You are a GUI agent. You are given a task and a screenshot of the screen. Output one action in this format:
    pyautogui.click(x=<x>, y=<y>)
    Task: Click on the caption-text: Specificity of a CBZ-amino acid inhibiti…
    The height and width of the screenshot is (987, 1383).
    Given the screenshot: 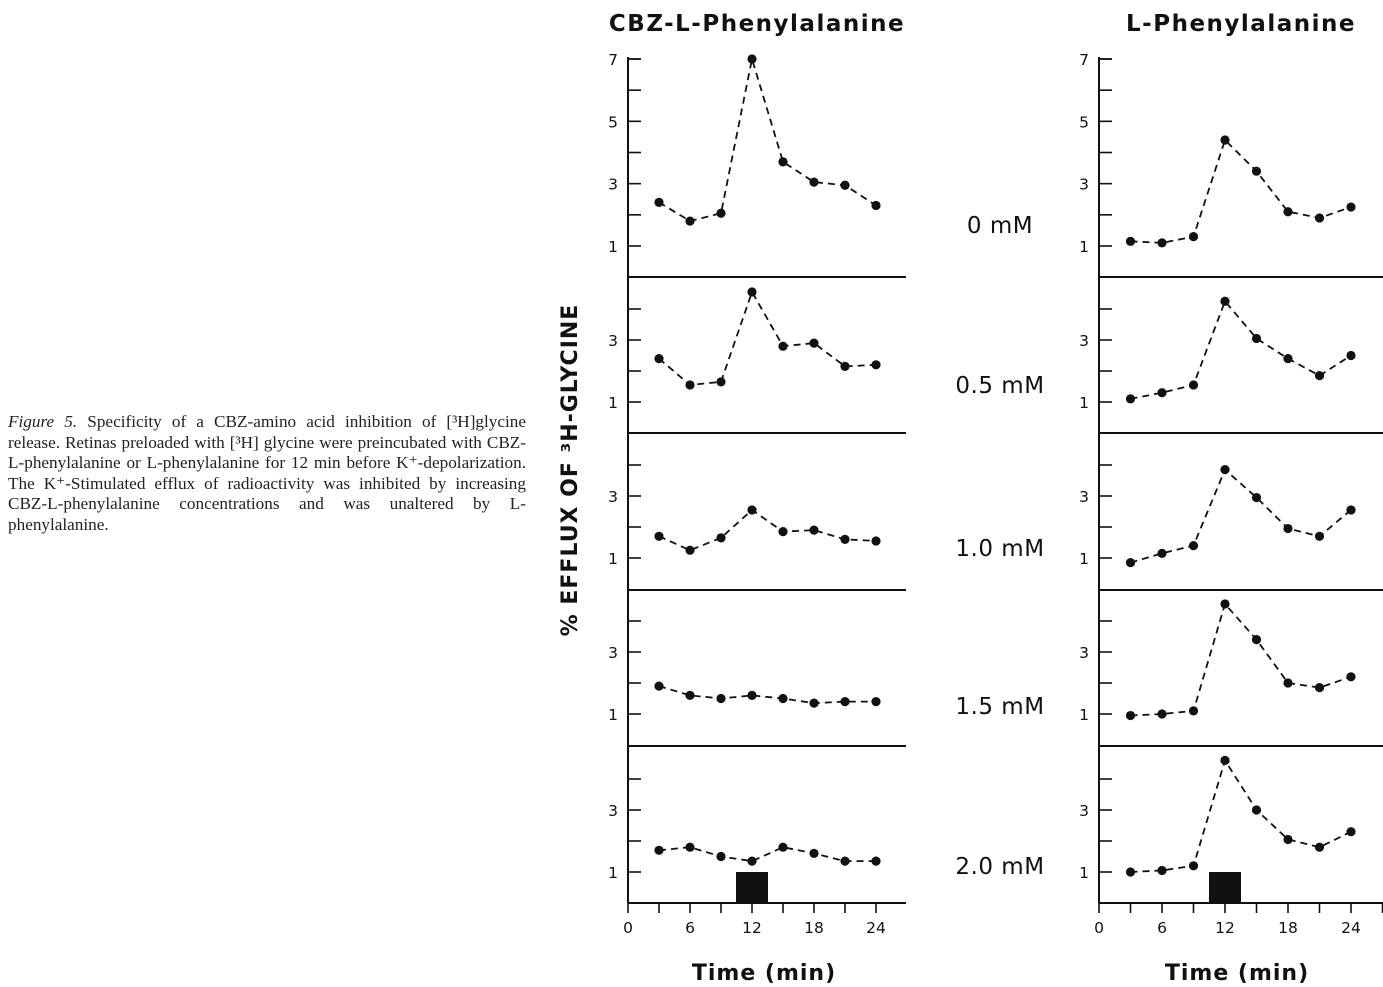 What is the action you would take?
    pyautogui.click(x=267, y=473)
    